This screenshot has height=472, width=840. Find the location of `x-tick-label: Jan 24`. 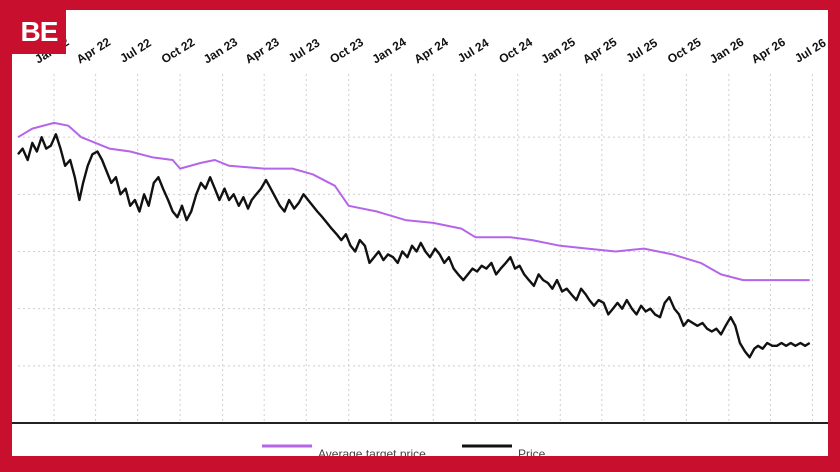

x-tick-label: Jan 24 is located at coordinates (389, 51).